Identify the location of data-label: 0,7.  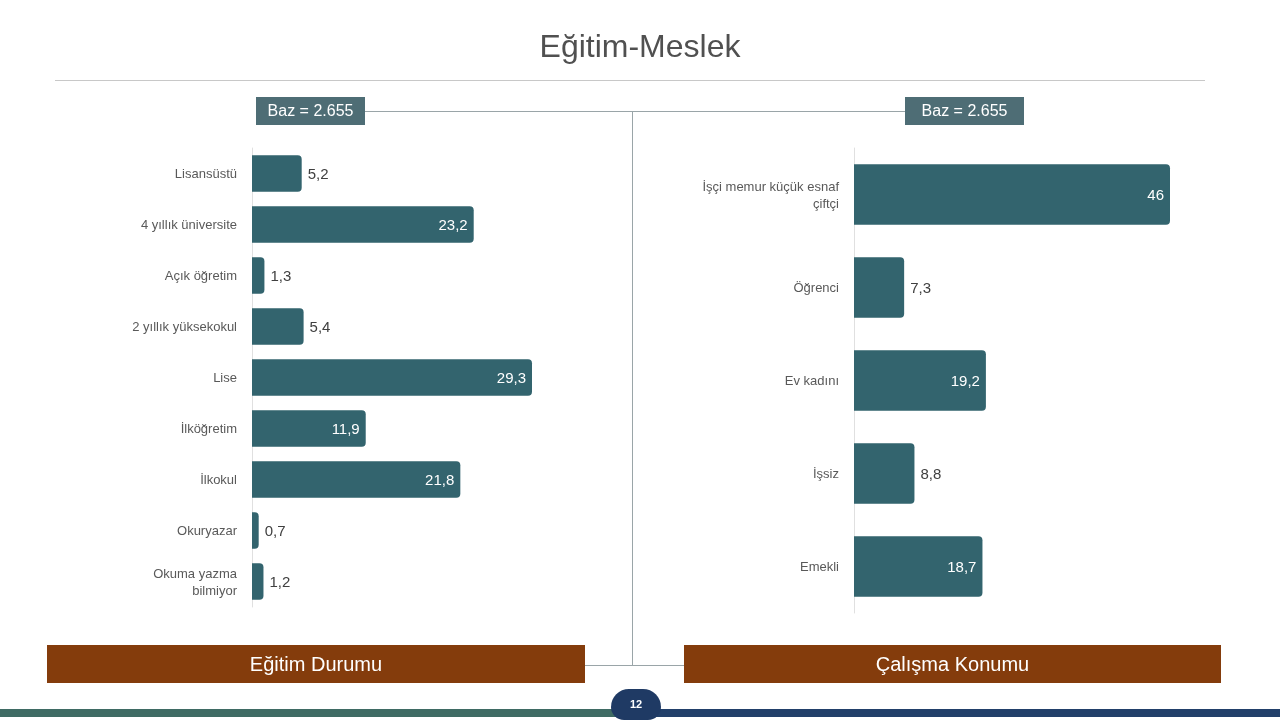
(275, 530).